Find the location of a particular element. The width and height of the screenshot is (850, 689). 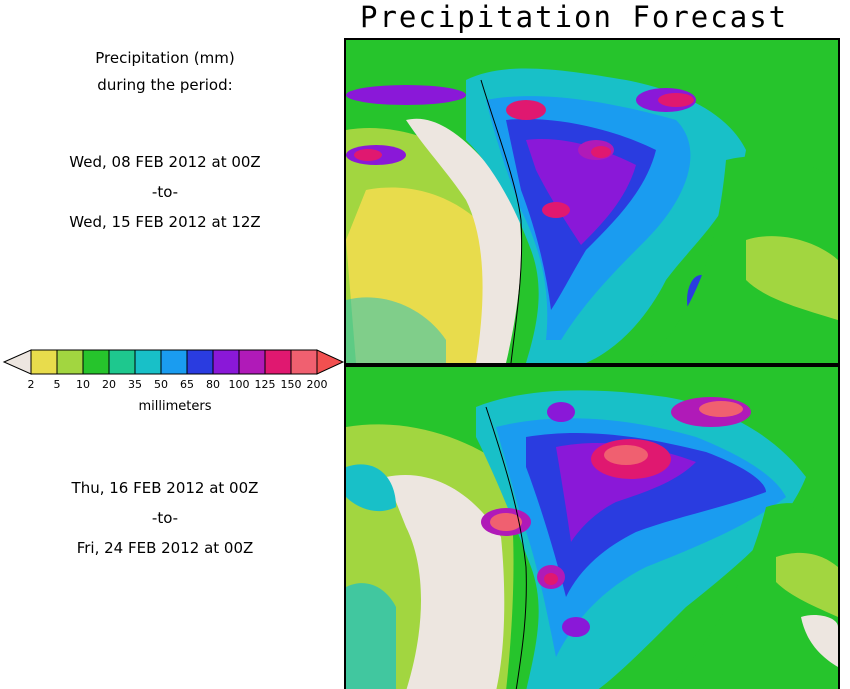

colorbar-tick-label: 150 is located at coordinates (291, 384).